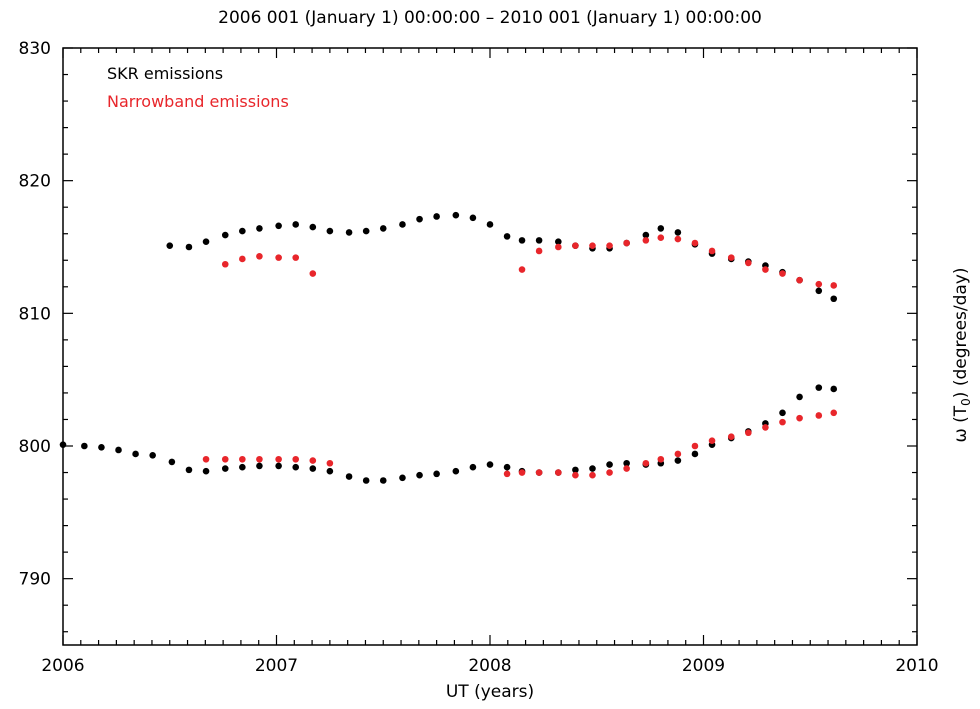 Image resolution: width=980 pixels, height=709 pixels. What do you see at coordinates (198, 101) in the screenshot?
I see `legend-entry-narrowband: Narrowband emissions` at bounding box center [198, 101].